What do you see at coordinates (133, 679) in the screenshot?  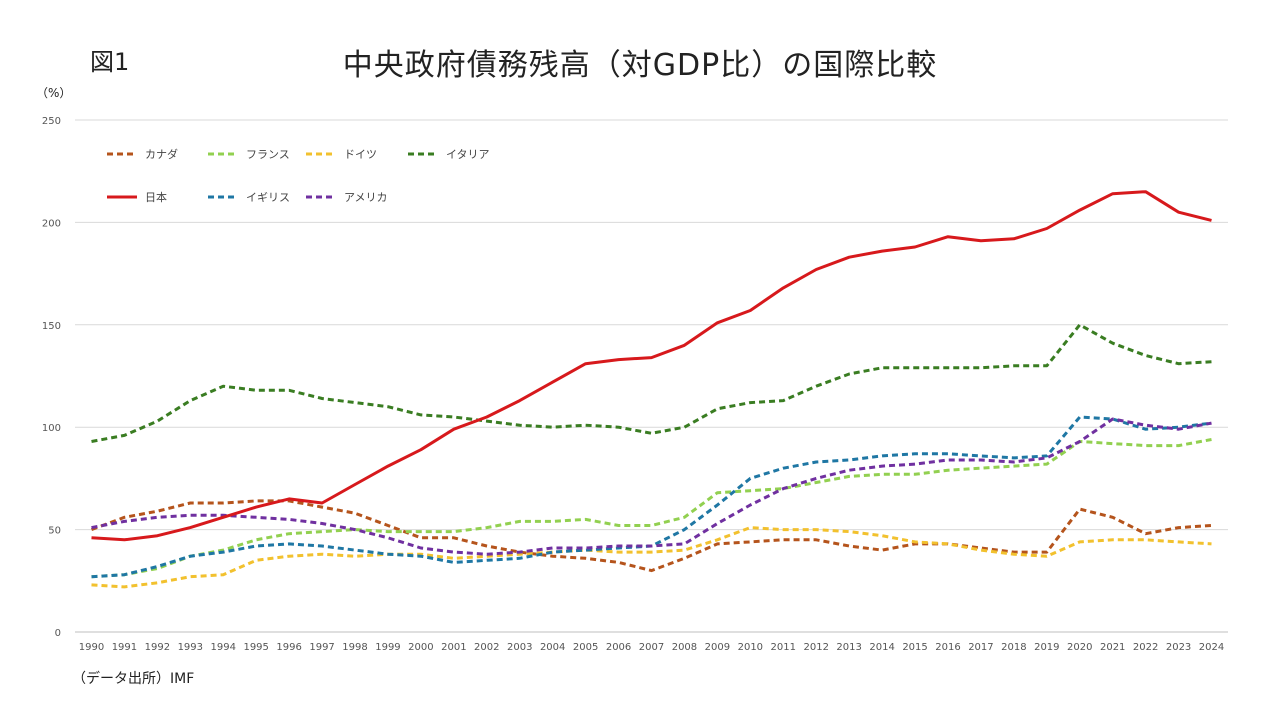 I see `data-source-note: （データ出所）IMF` at bounding box center [133, 679].